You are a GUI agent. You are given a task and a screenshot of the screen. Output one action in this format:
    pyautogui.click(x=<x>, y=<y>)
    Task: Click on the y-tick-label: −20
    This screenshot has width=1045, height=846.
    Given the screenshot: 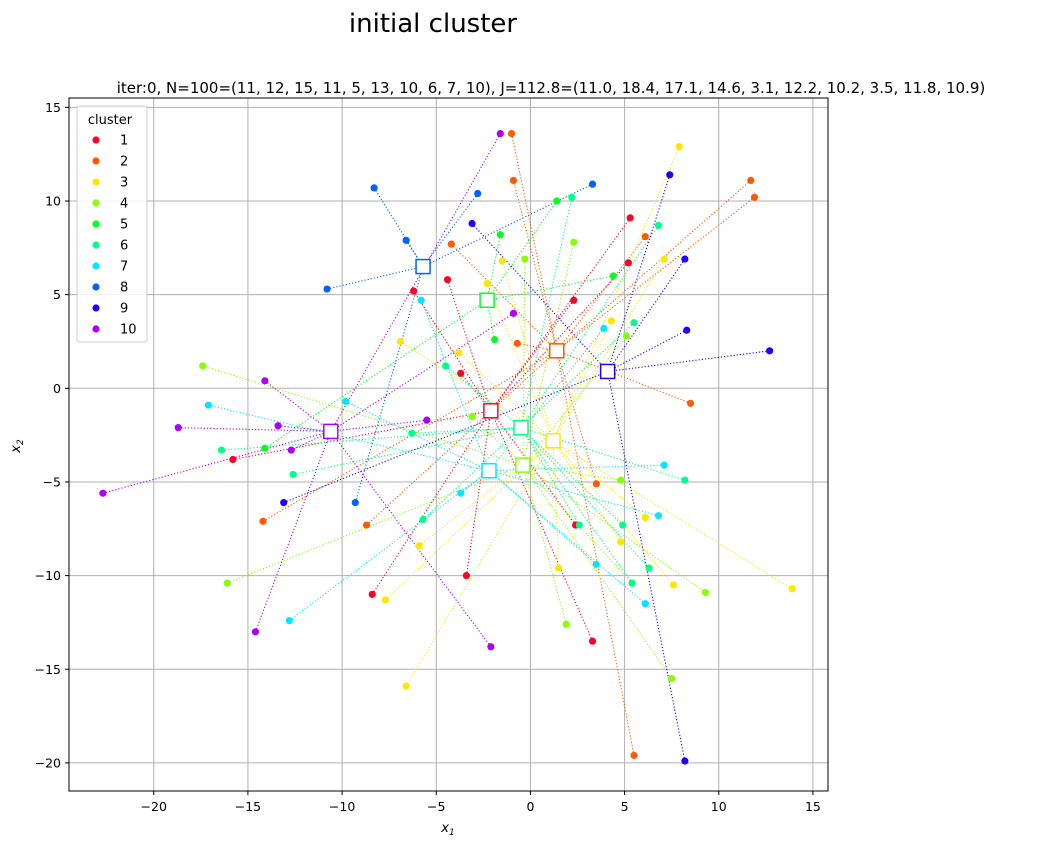 What is the action you would take?
    pyautogui.click(x=48, y=762)
    